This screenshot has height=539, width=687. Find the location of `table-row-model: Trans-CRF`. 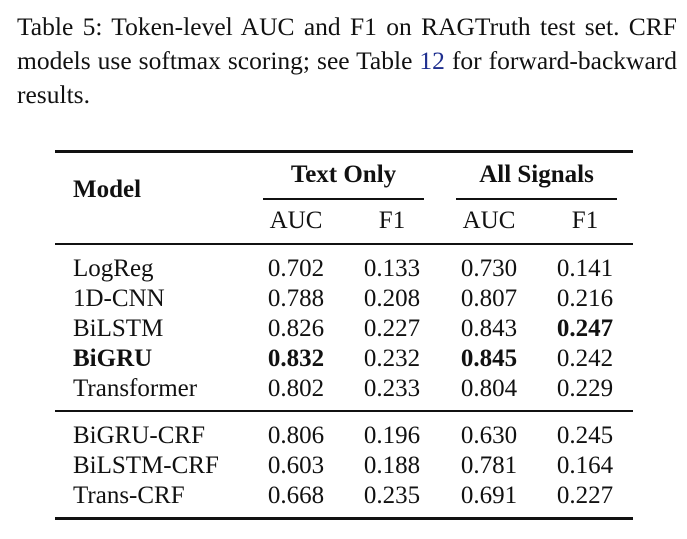

table-row-model: Trans-CRF is located at coordinates (129, 495).